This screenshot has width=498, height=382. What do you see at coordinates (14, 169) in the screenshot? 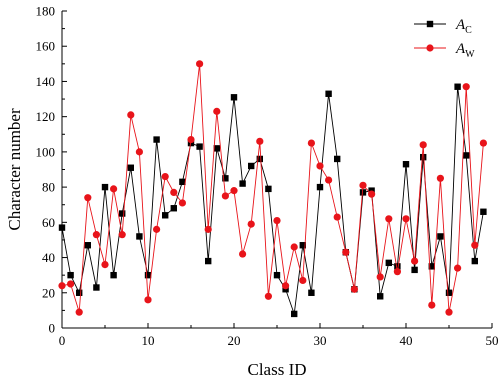
I see `y-axis-label: Character number` at bounding box center [14, 169].